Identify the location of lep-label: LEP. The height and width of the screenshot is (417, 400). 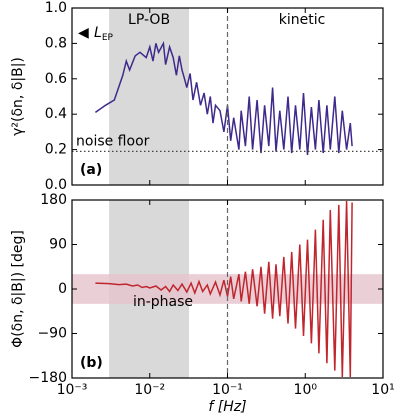
(103, 34).